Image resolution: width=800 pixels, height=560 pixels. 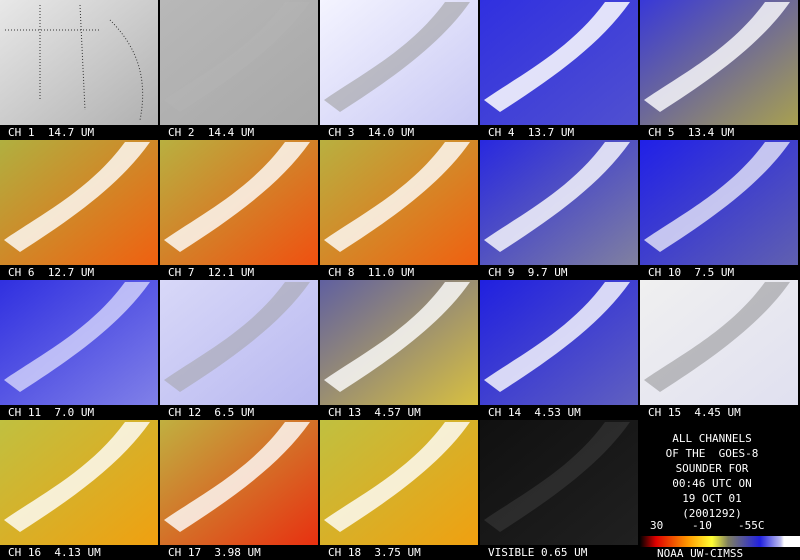 What do you see at coordinates (54, 552) in the screenshot?
I see `panel-label: CH 16 4.13 UM` at bounding box center [54, 552].